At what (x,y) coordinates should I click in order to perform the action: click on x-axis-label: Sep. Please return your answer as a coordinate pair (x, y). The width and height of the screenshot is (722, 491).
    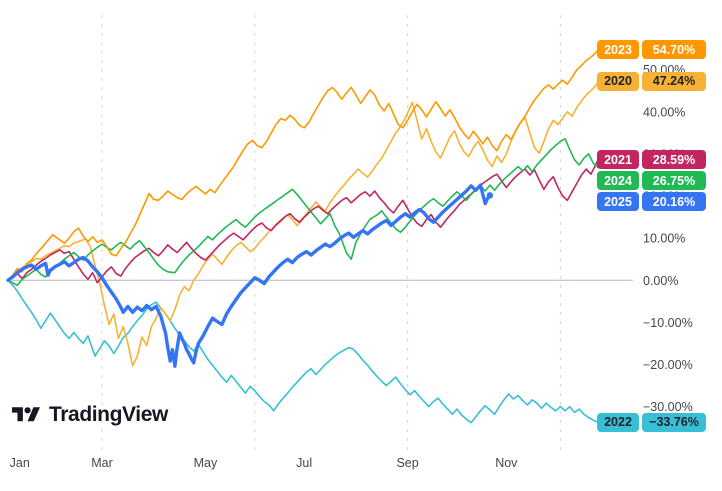
    Looking at the image, I should click on (407, 463).